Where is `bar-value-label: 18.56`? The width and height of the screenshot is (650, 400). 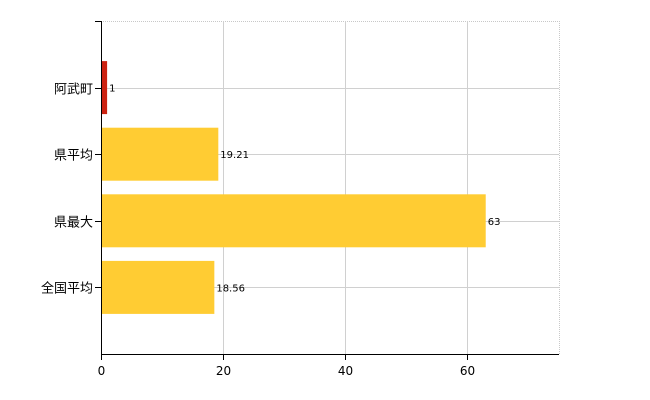
bar-value-label: 18.56 is located at coordinates (230, 288).